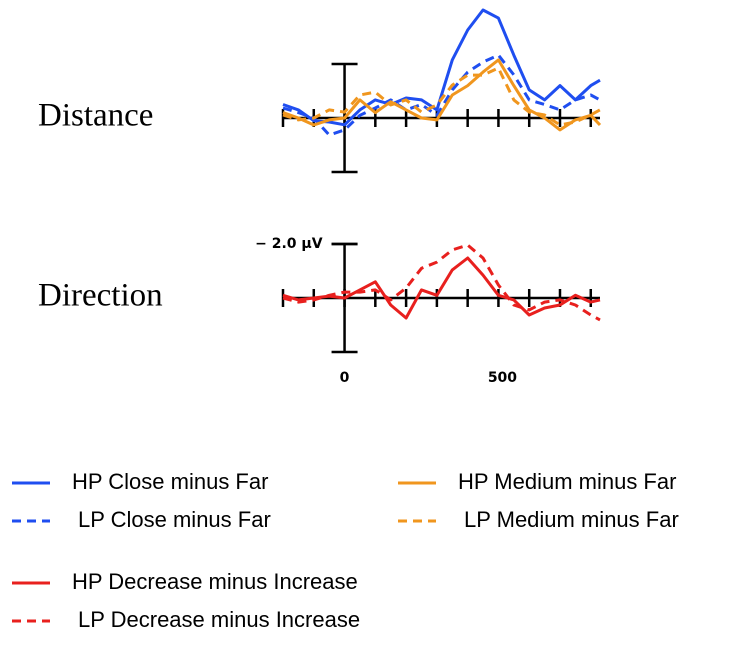  Describe the element at coordinates (100, 296) in the screenshot. I see `panel-title: Direction` at that location.